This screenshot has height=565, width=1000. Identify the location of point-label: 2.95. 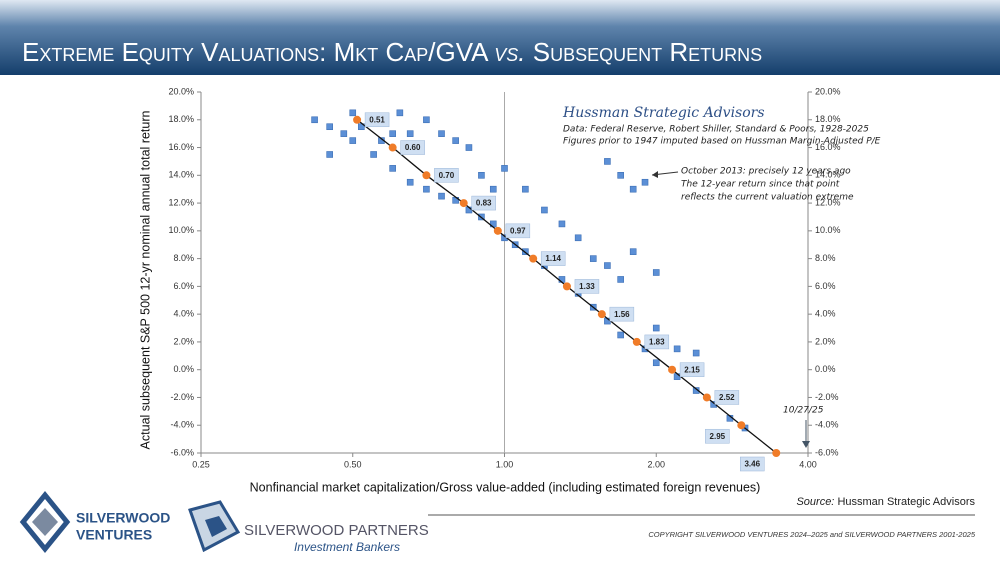
(718, 436).